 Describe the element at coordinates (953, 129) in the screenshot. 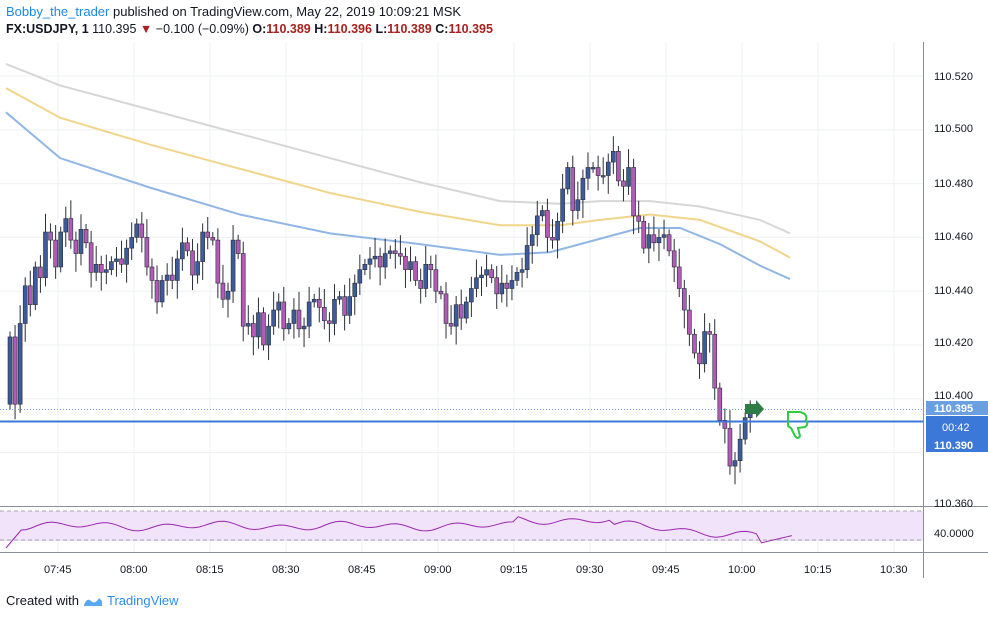

I see `price-tick: 110.500` at that location.